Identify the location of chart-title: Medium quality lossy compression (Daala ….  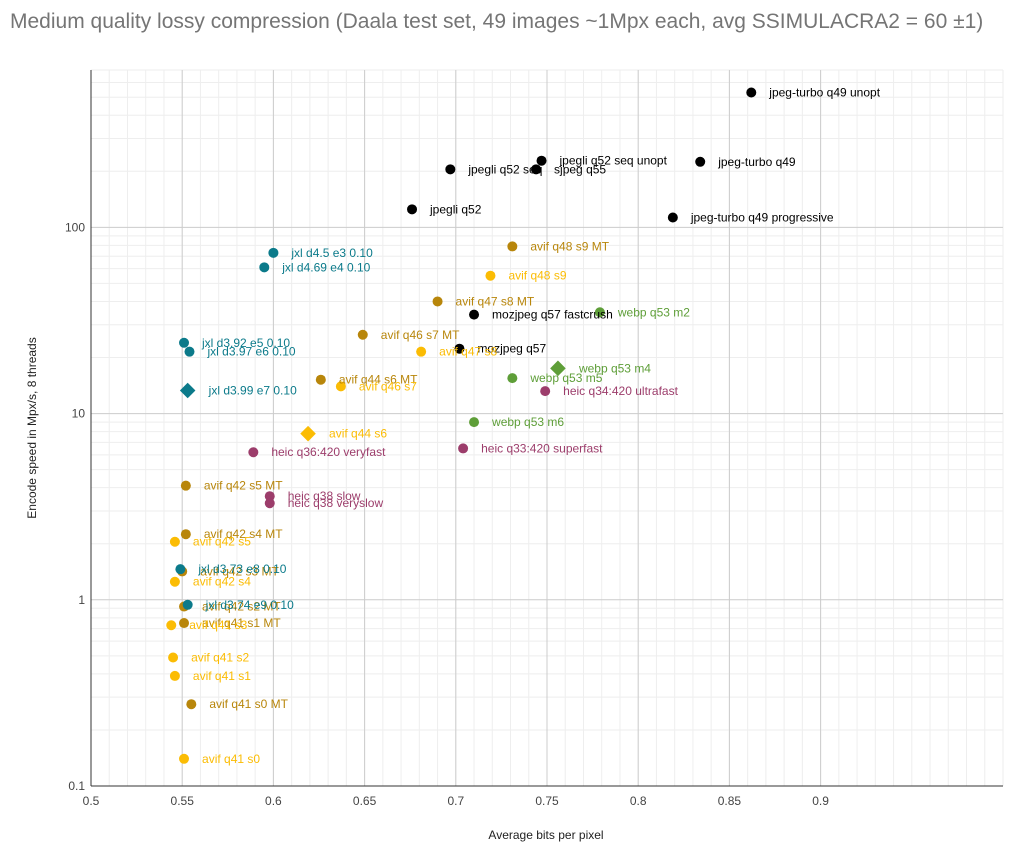
(497, 21).